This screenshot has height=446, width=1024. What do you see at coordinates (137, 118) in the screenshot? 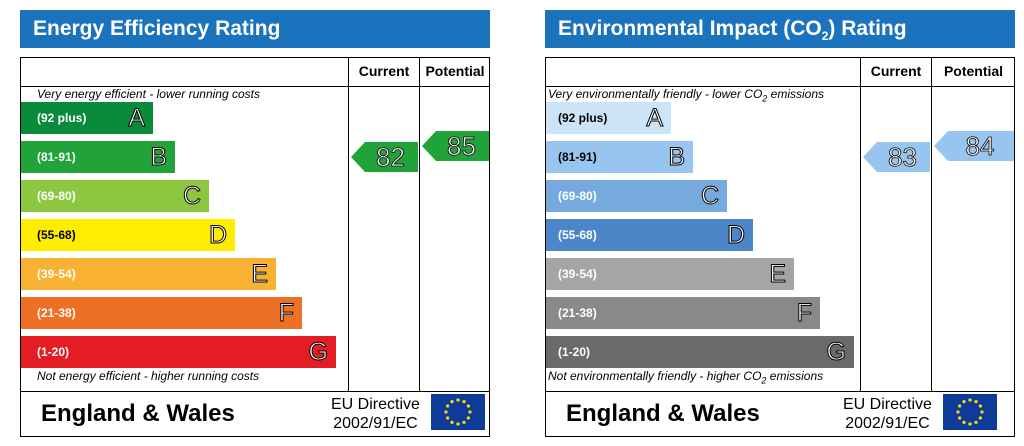
I see `band-letter: A` at bounding box center [137, 118].